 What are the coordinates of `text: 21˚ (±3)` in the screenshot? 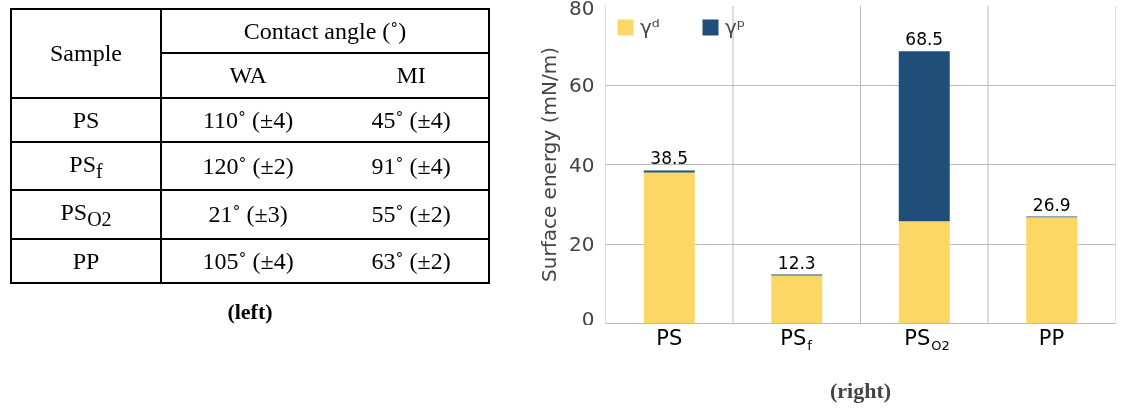 It's located at (248, 214).